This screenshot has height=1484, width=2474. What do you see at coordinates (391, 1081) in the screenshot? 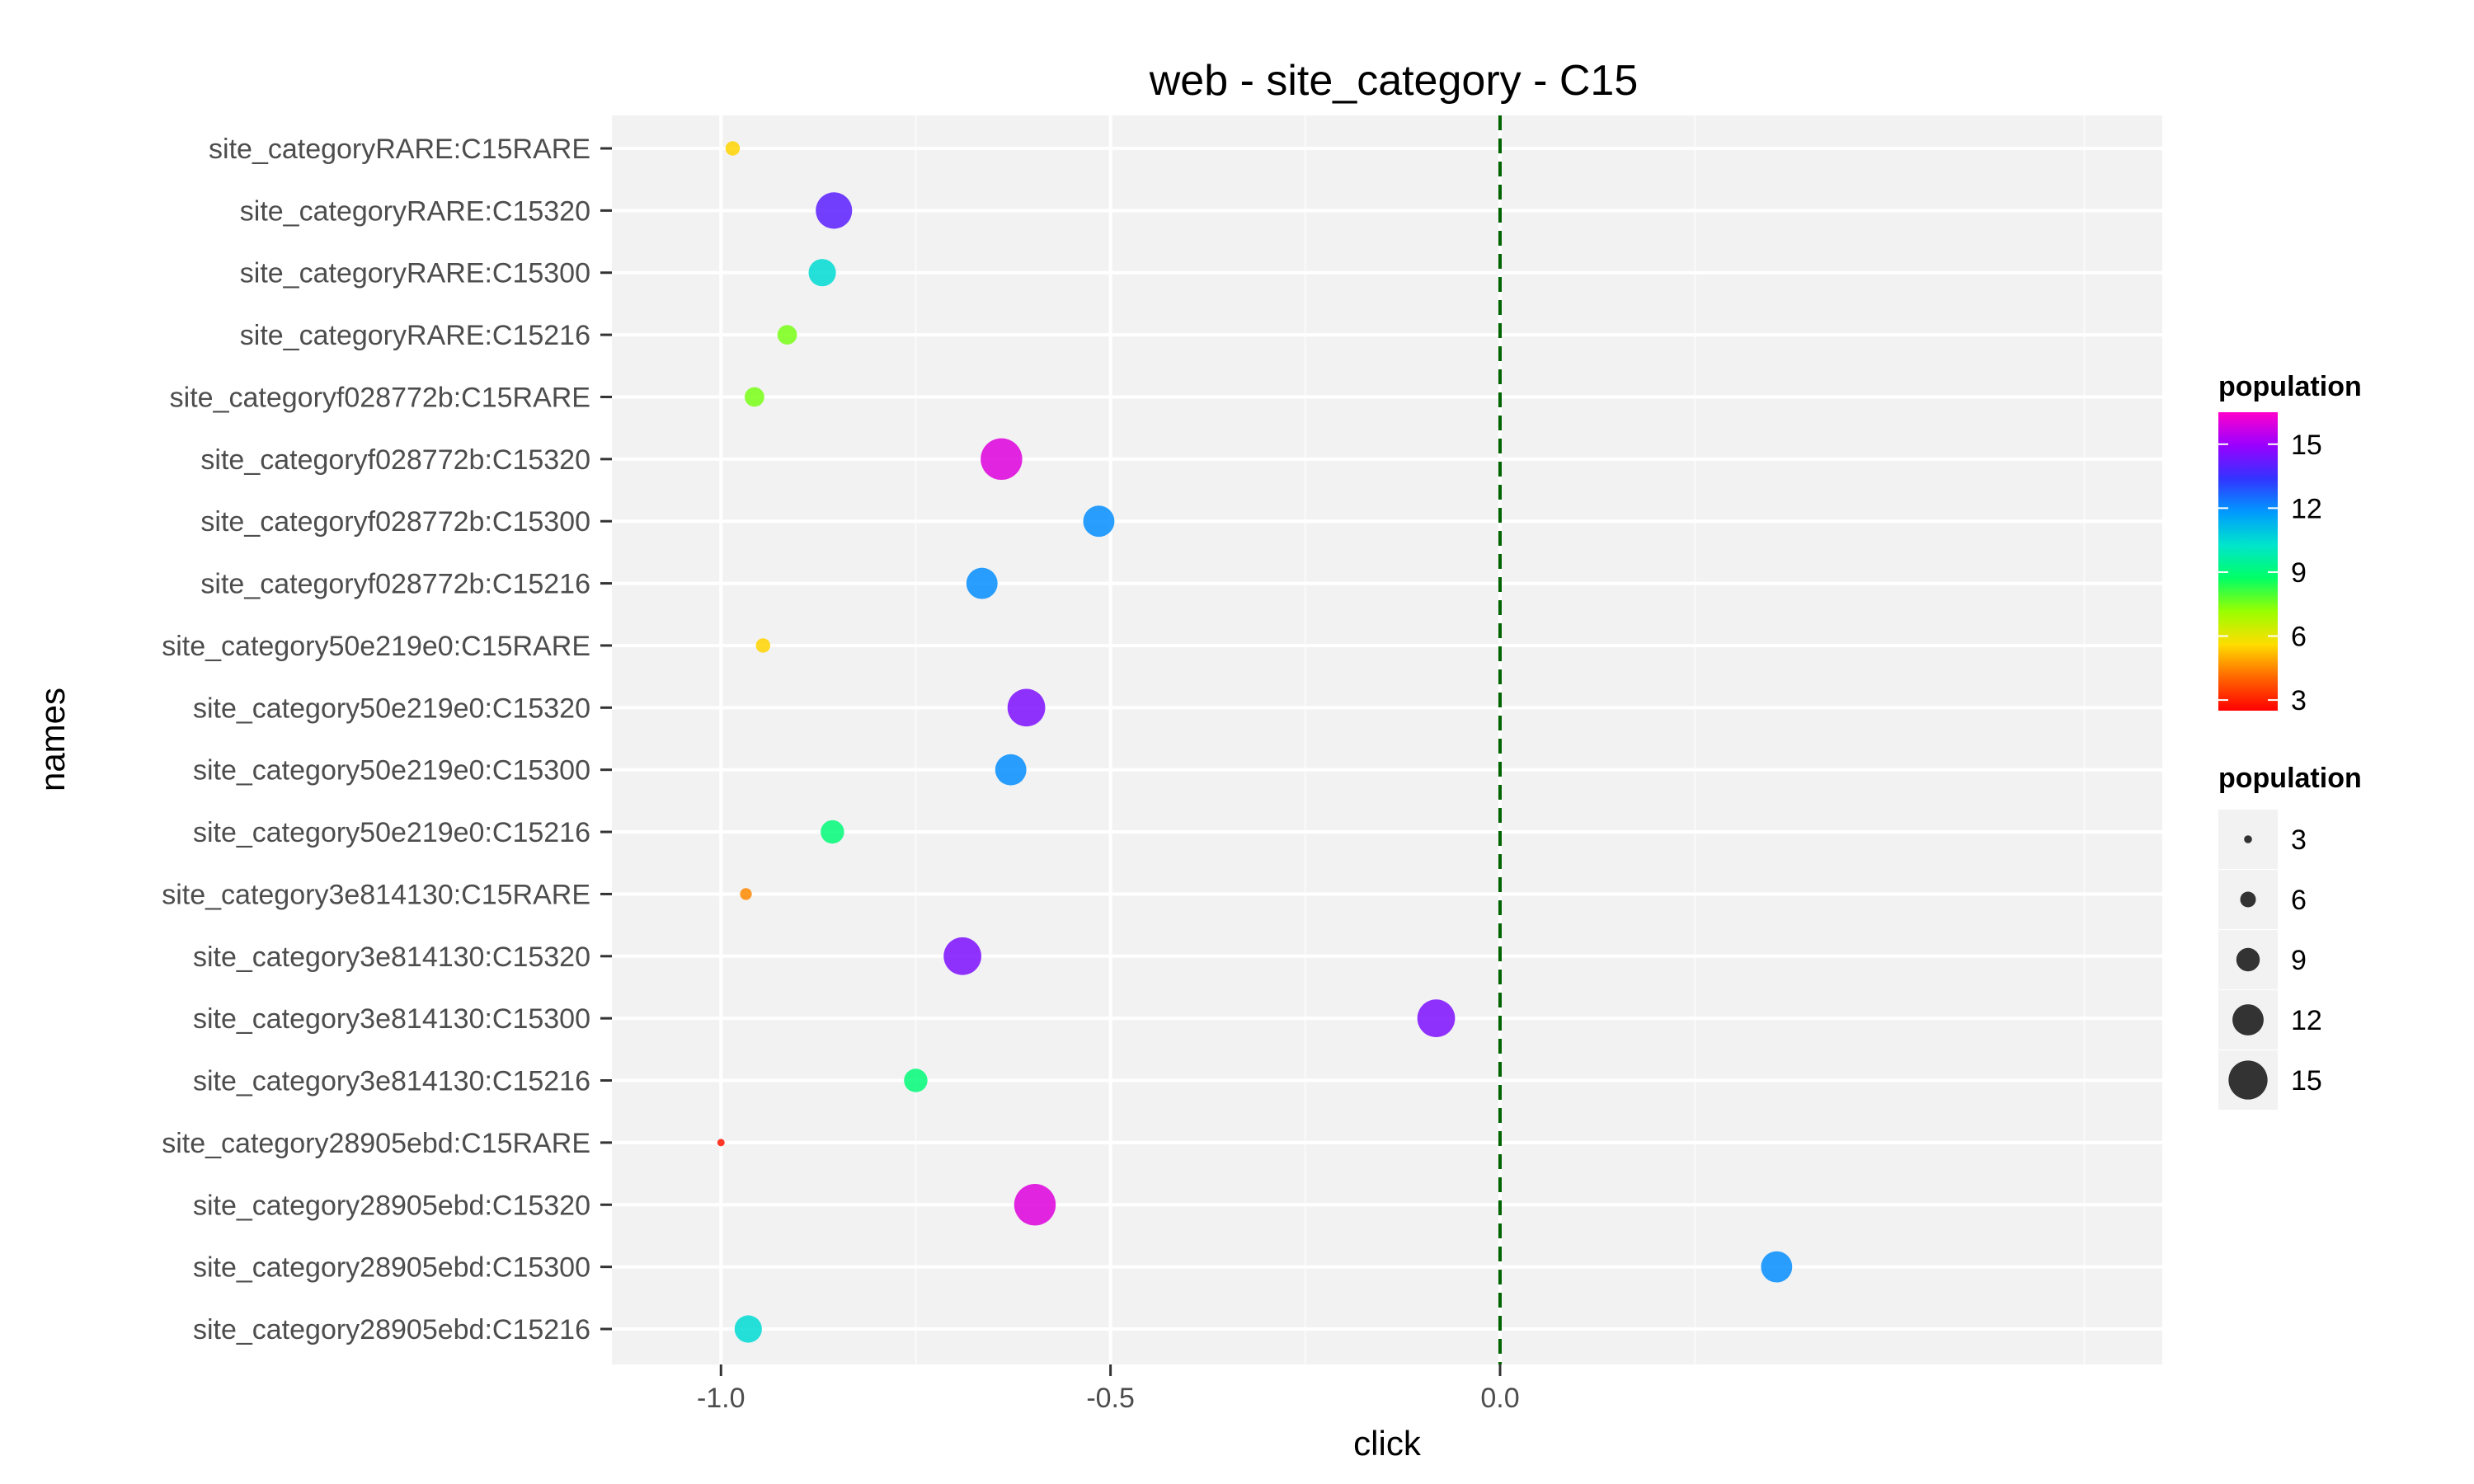
I see `y-tick-label: site_category3e814130:C15216` at bounding box center [391, 1081].